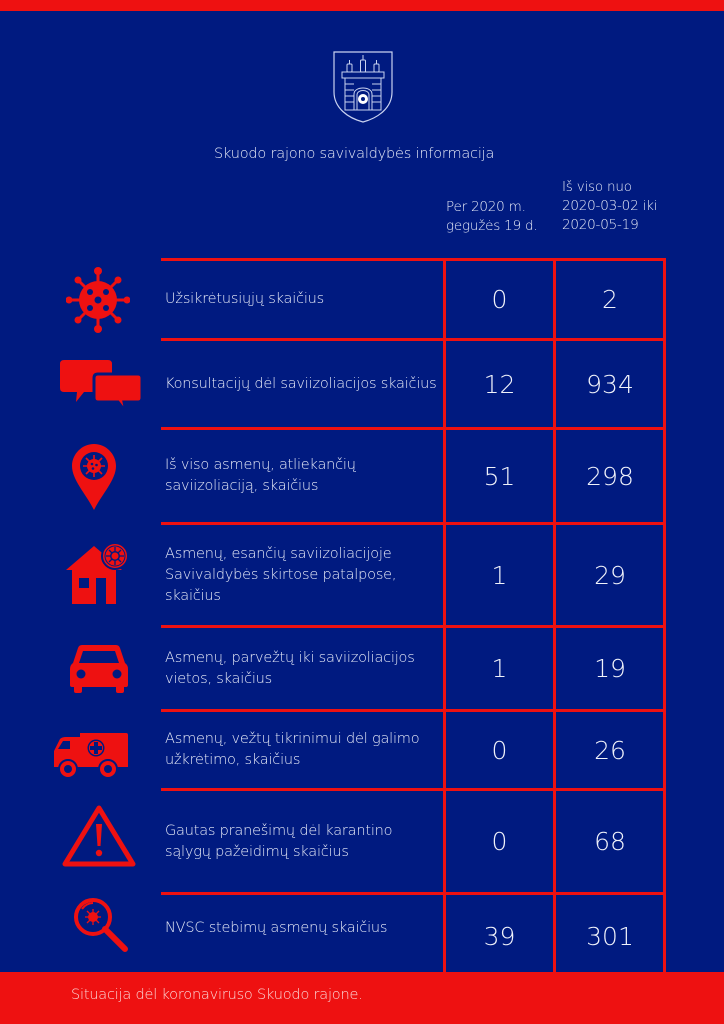 The image size is (724, 1024). Describe the element at coordinates (101, 925) in the screenshot. I see `magnifier-virus-icon` at that location.